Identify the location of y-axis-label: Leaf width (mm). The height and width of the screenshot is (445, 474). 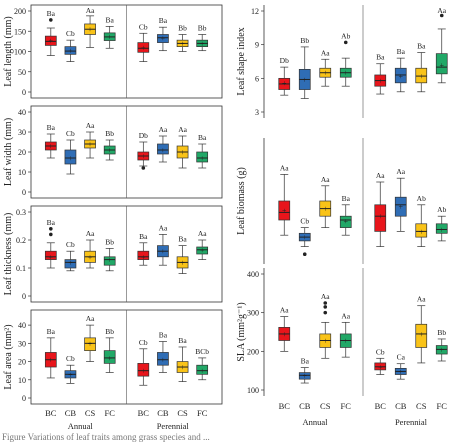
(8, 152).